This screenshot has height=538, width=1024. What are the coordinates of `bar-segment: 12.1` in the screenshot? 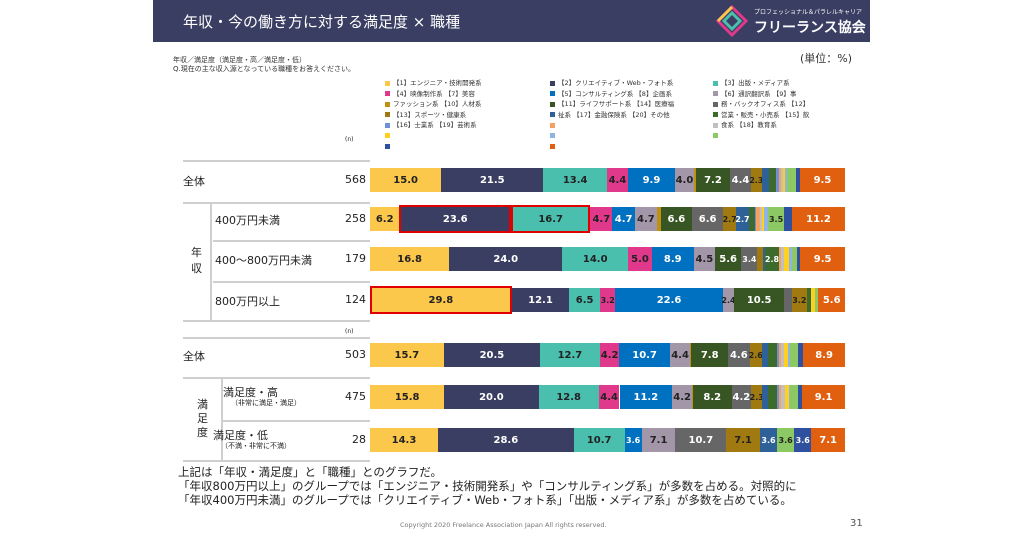 It's located at (540, 300).